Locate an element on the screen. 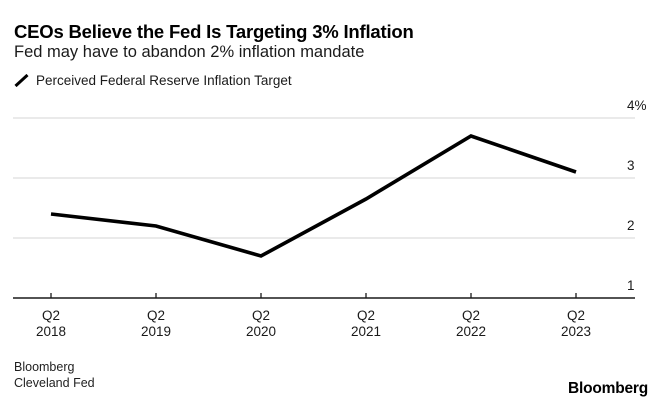  y-axis-label: 2 is located at coordinates (631, 225).